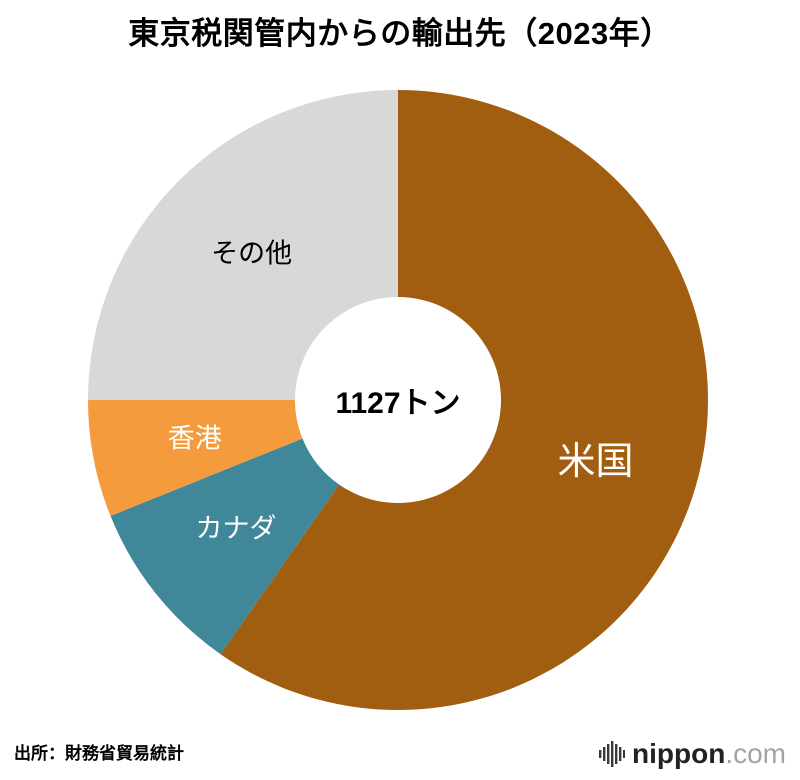 The width and height of the screenshot is (800, 780). I want to click on slice-label-その他: その他, so click(252, 253).